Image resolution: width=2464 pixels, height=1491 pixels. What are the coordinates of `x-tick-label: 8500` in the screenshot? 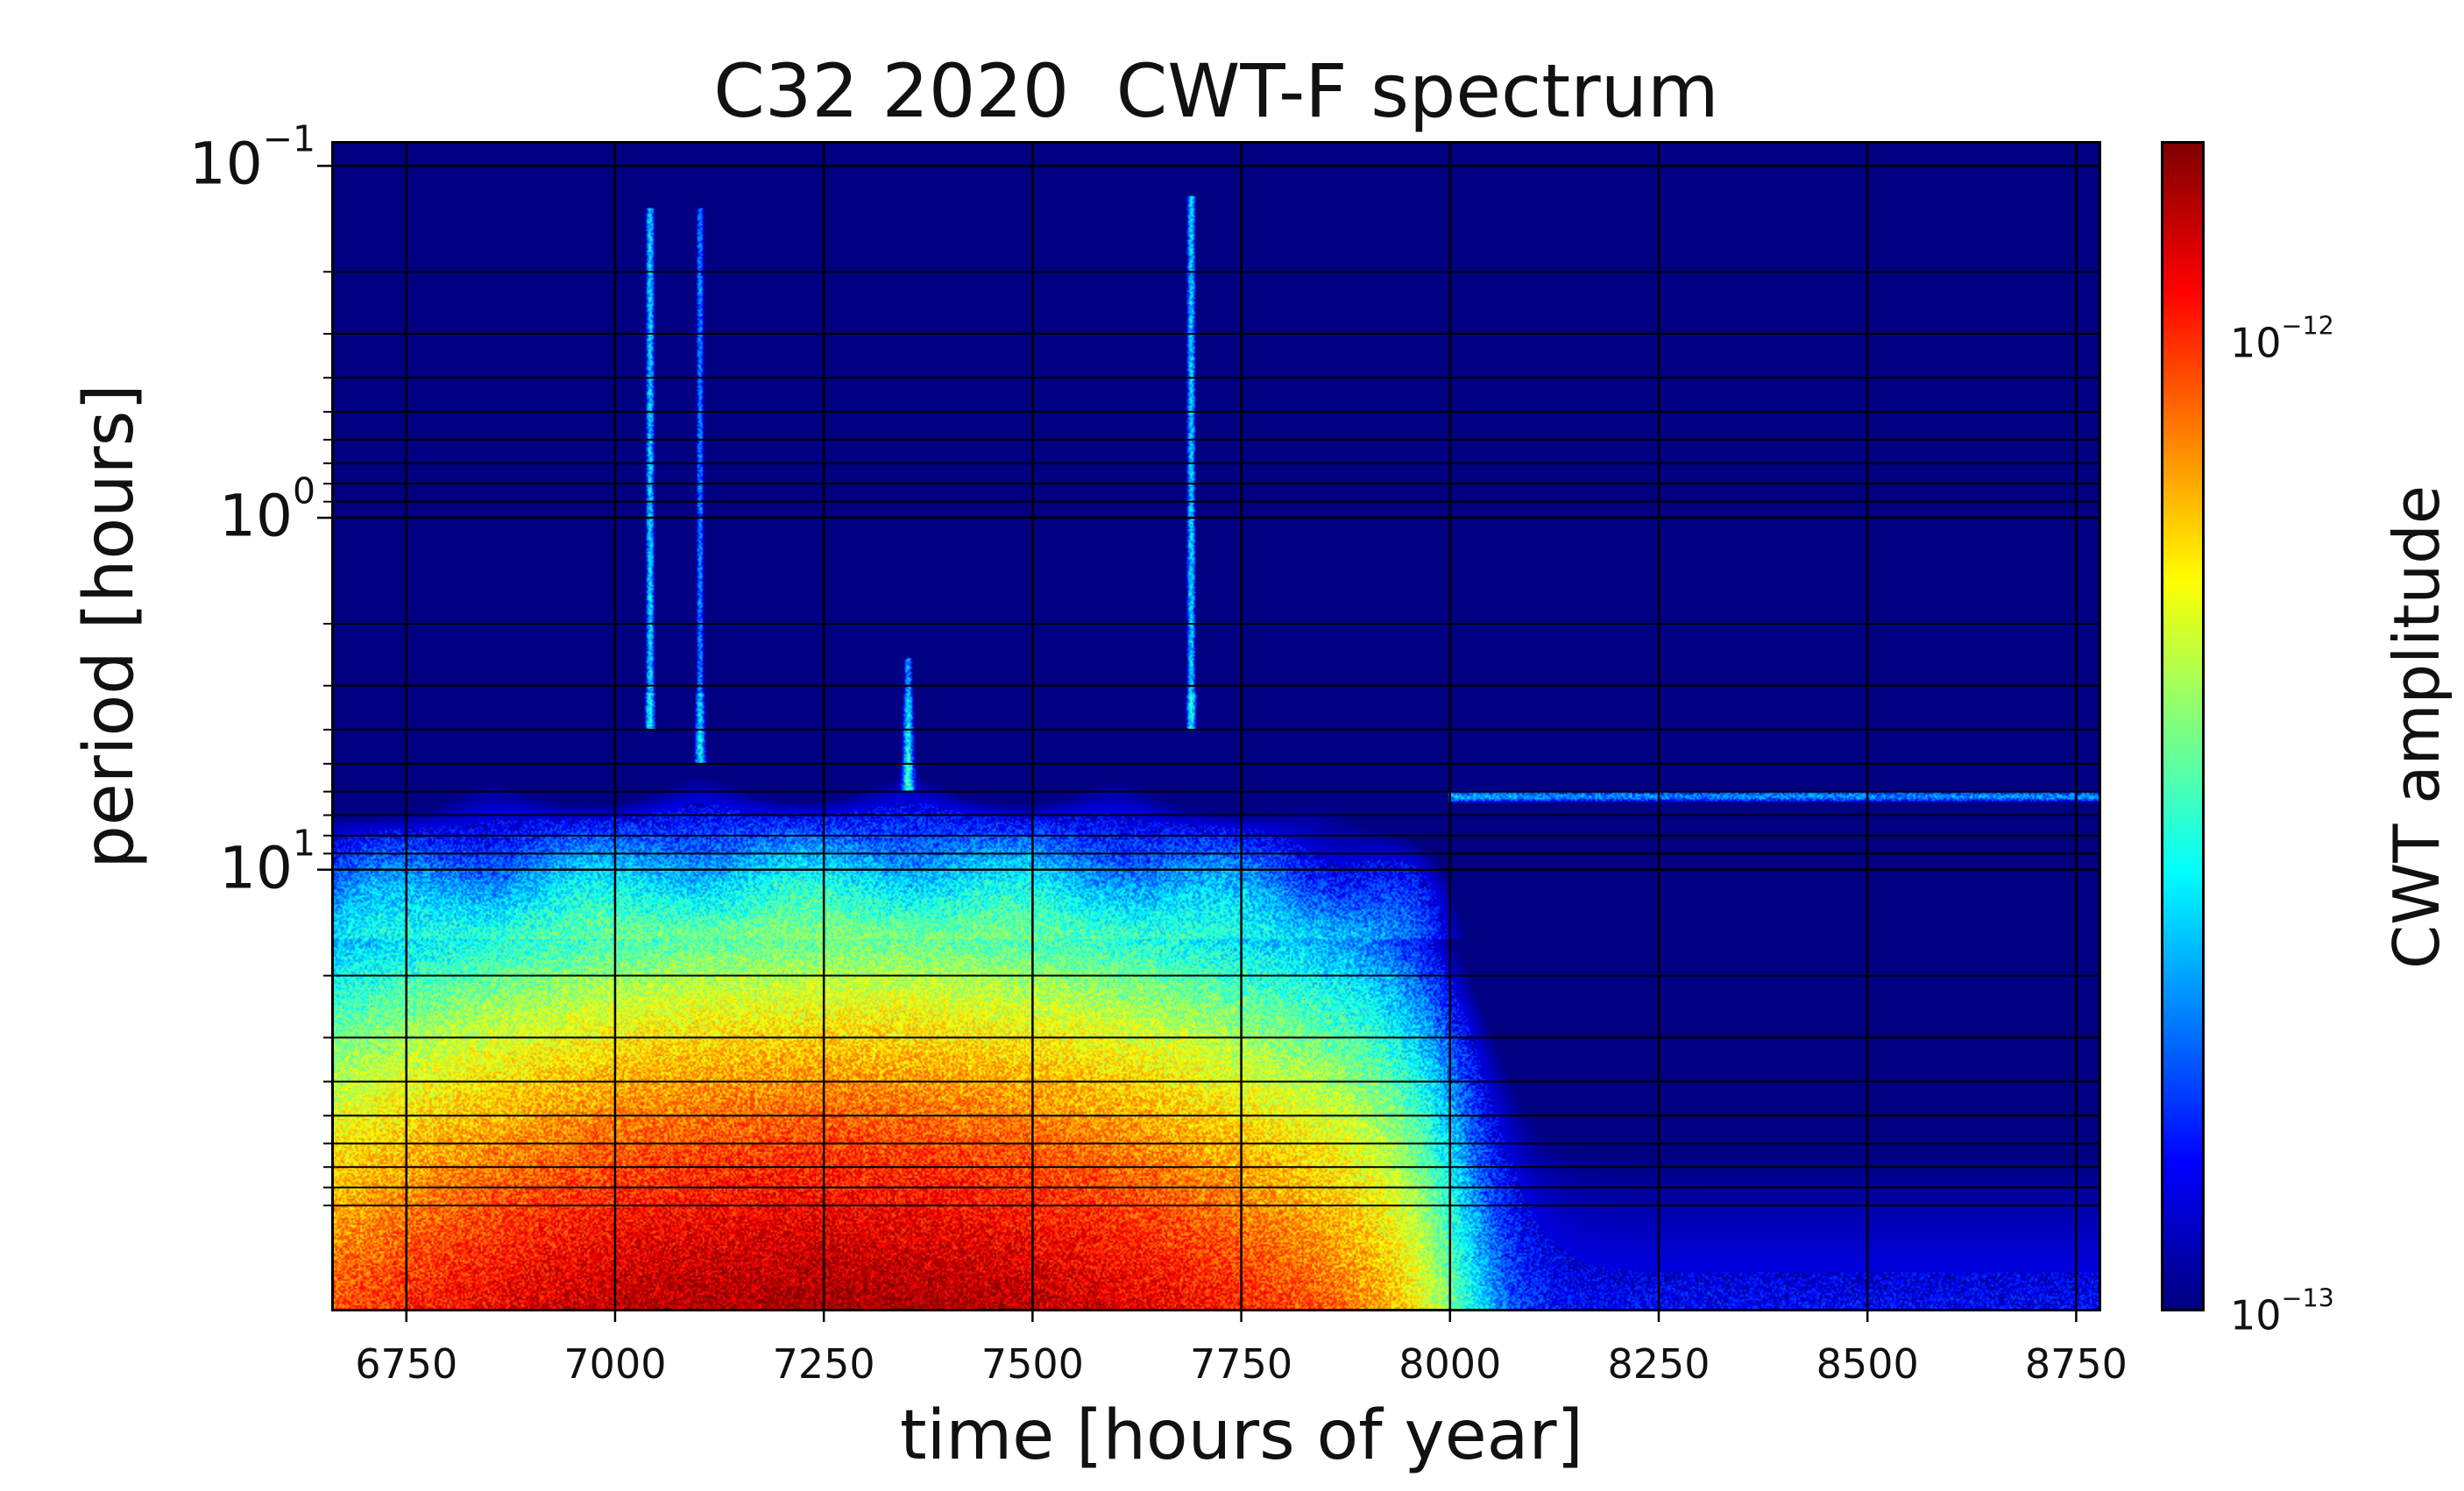 It's located at (1867, 1364).